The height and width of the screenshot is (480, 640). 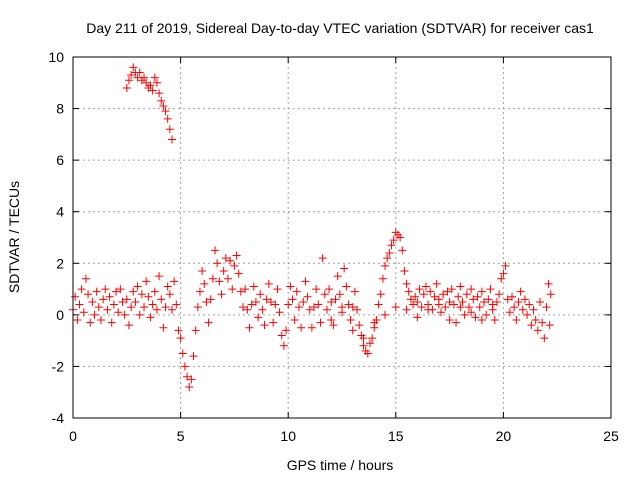 What do you see at coordinates (396, 436) in the screenshot?
I see `x-tick-label: 15` at bounding box center [396, 436].